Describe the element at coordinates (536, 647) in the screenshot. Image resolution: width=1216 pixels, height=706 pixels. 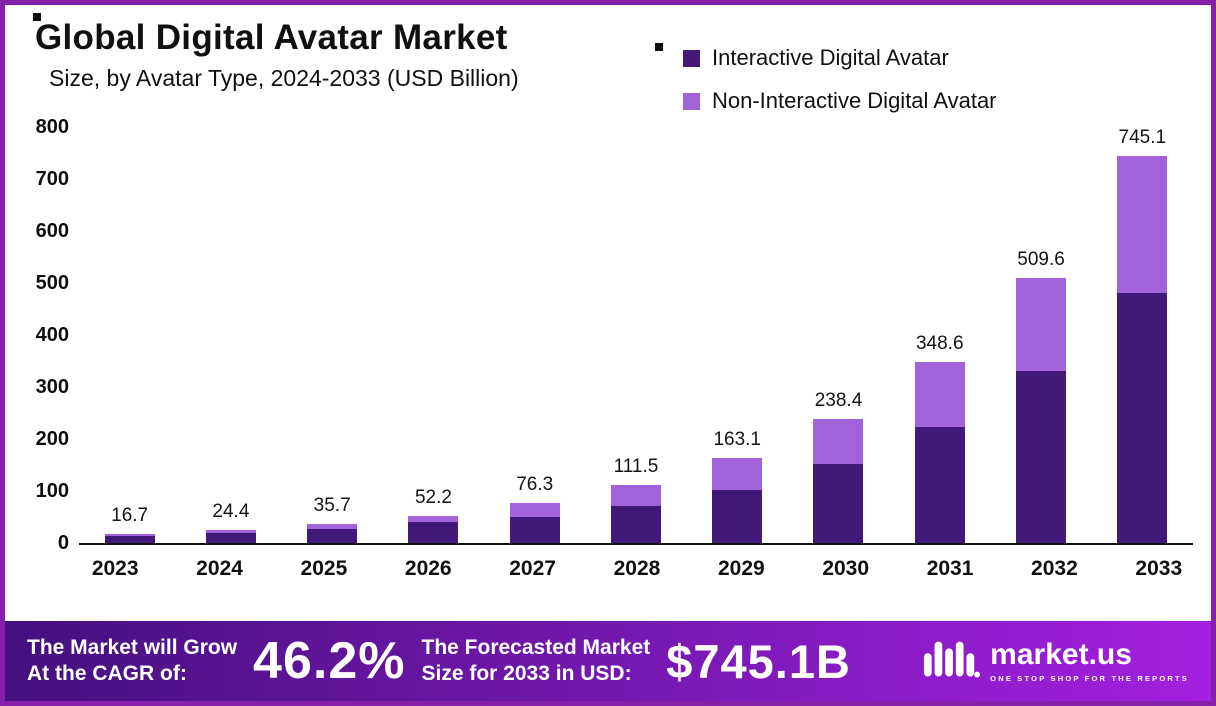
I see `forecast-label-line1: The Forecasted Market` at that location.